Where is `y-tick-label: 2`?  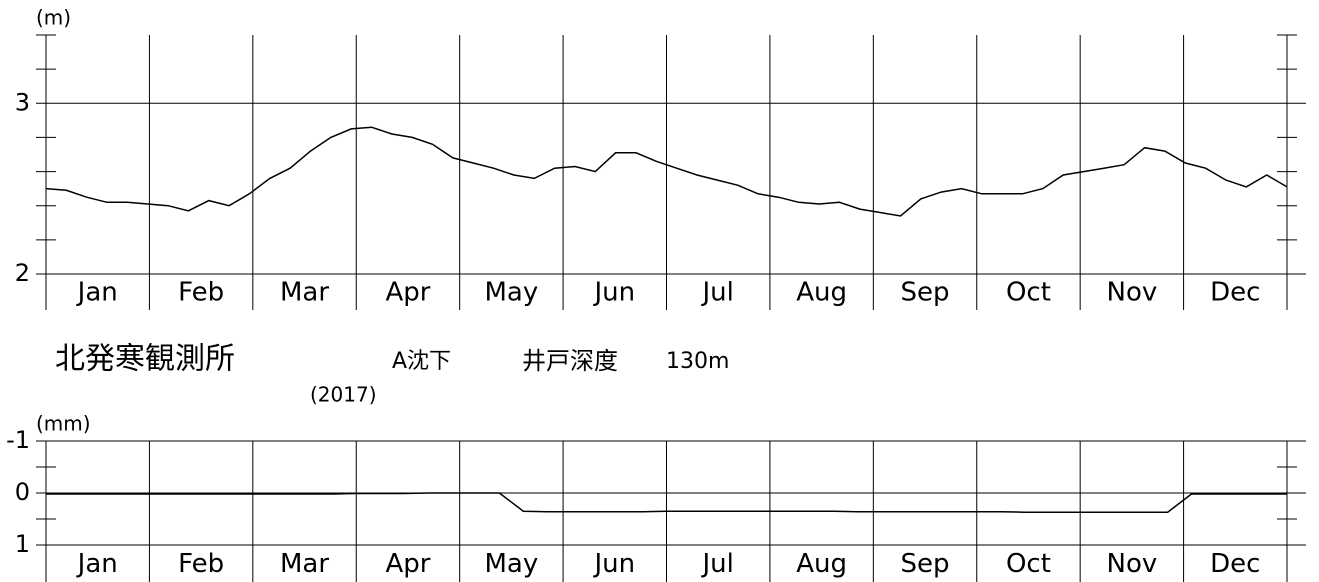 y-tick-label: 2 is located at coordinates (22, 273).